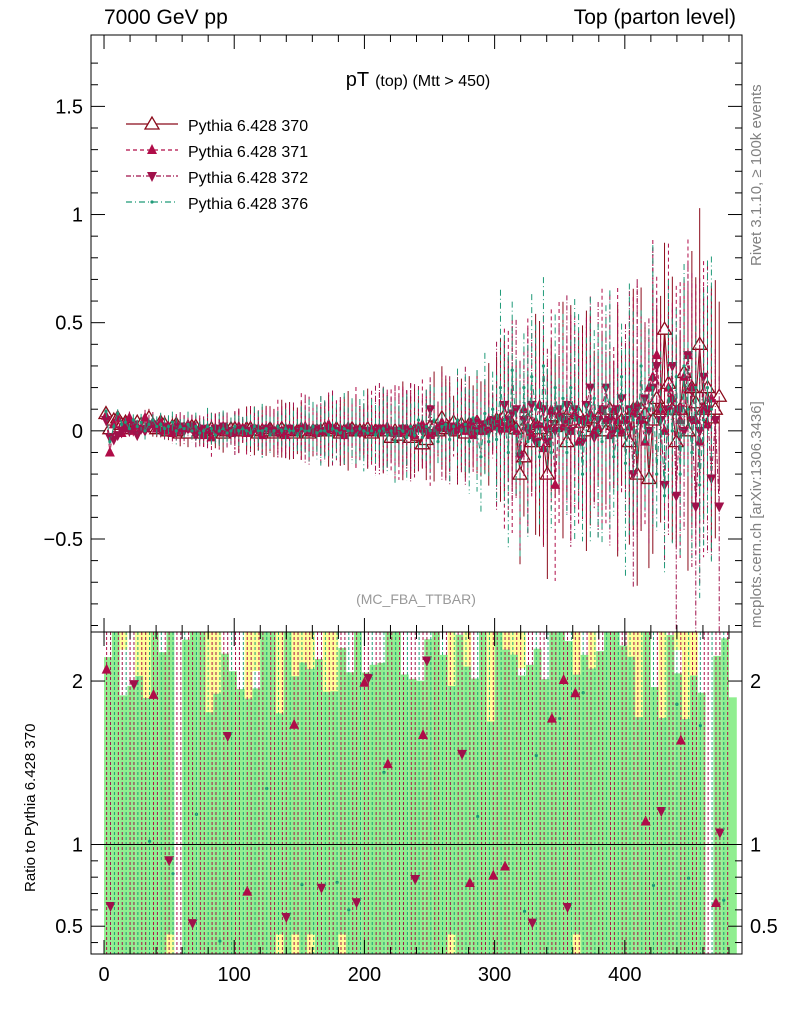 Image resolution: width=786 pixels, height=1024 pixels. I want to click on header-left: 7000 GeV pp, so click(166, 17).